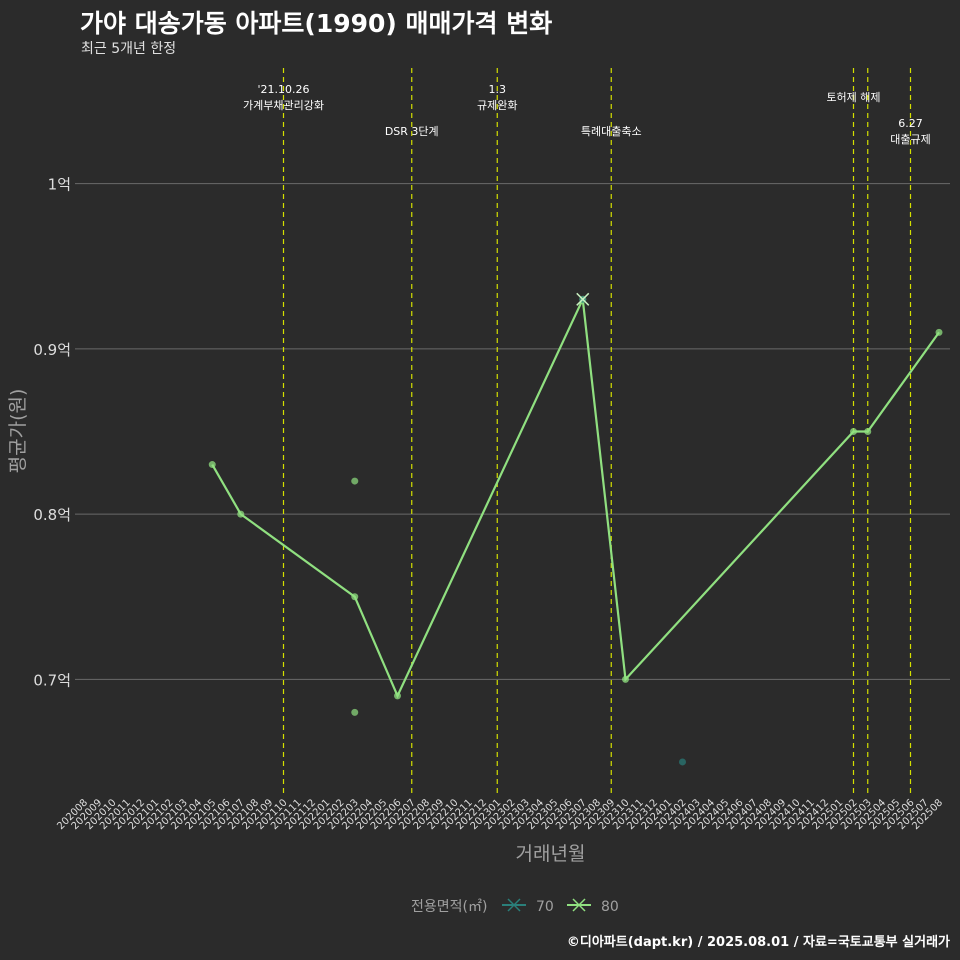  I want to click on event-annotation: 1.3, so click(498, 89).